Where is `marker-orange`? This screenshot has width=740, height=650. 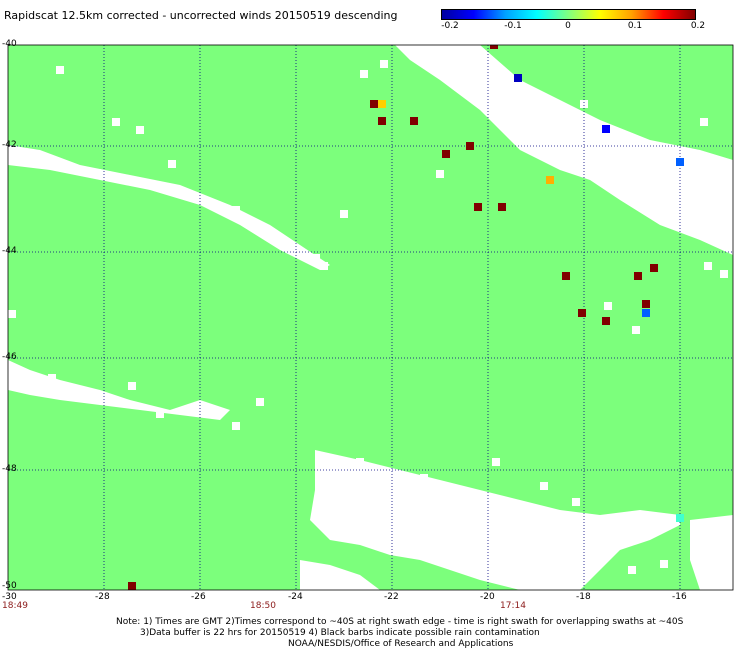
marker-orange is located at coordinates (550, 180).